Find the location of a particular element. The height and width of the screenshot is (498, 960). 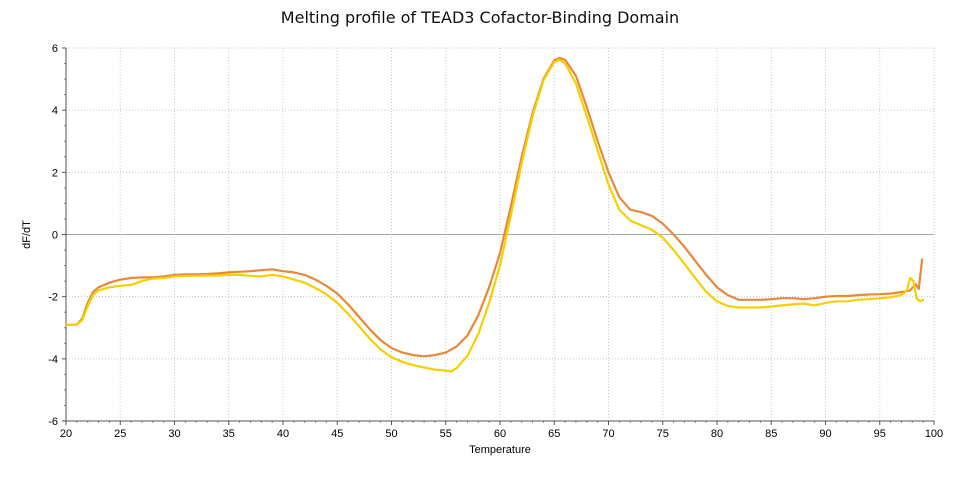

x-tick-label: 35 is located at coordinates (229, 434).